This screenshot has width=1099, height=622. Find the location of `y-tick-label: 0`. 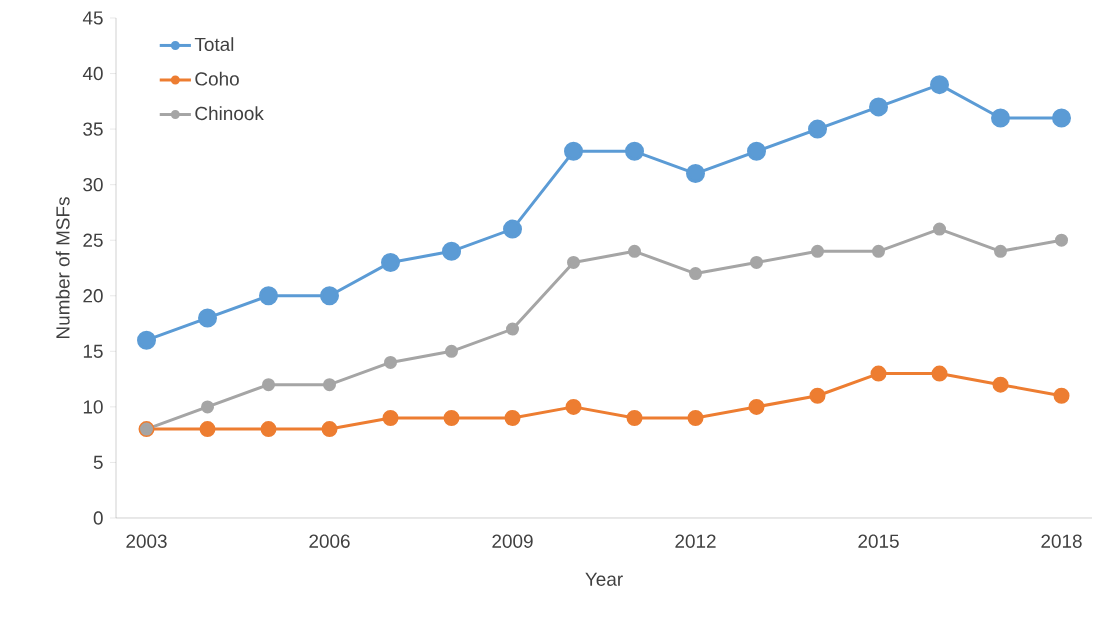

y-tick-label: 0 is located at coordinates (98, 518).